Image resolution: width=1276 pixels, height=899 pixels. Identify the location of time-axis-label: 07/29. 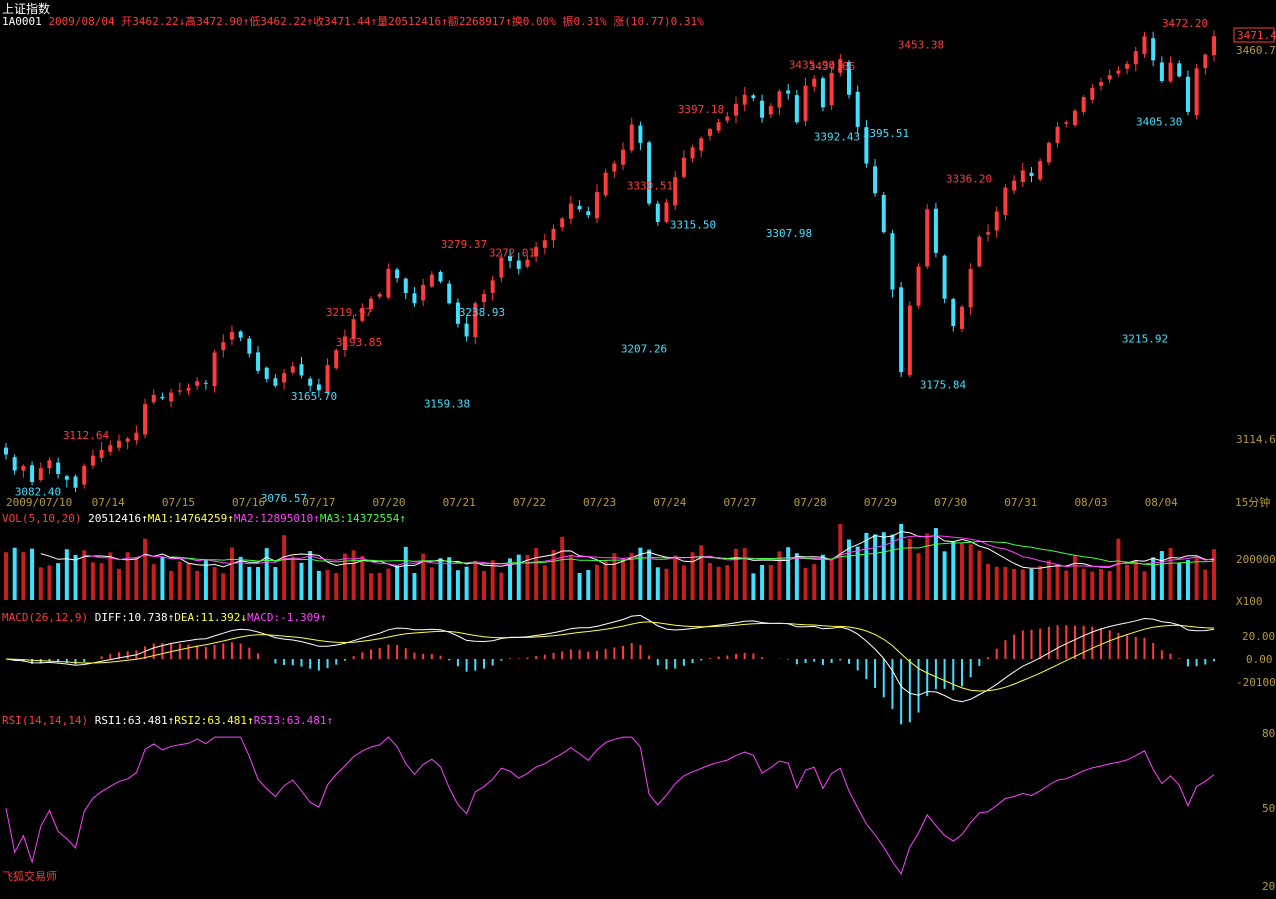
(880, 502).